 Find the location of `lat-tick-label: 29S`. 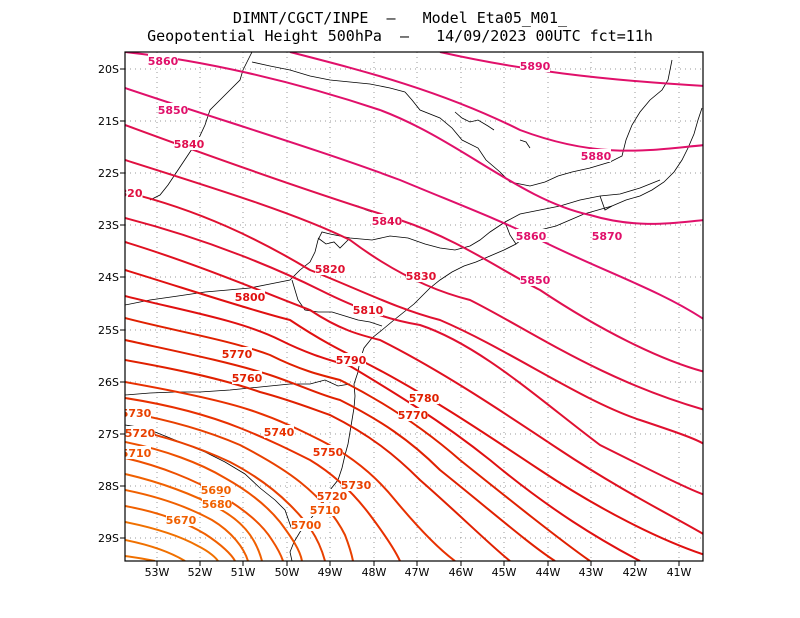

lat-tick-label: 29S is located at coordinates (108, 538).